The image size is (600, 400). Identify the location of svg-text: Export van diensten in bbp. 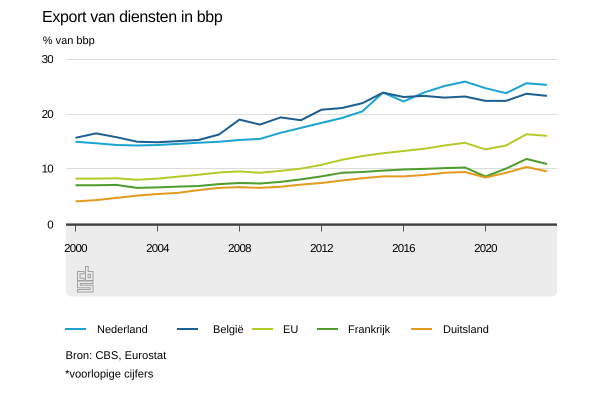
(132, 17).